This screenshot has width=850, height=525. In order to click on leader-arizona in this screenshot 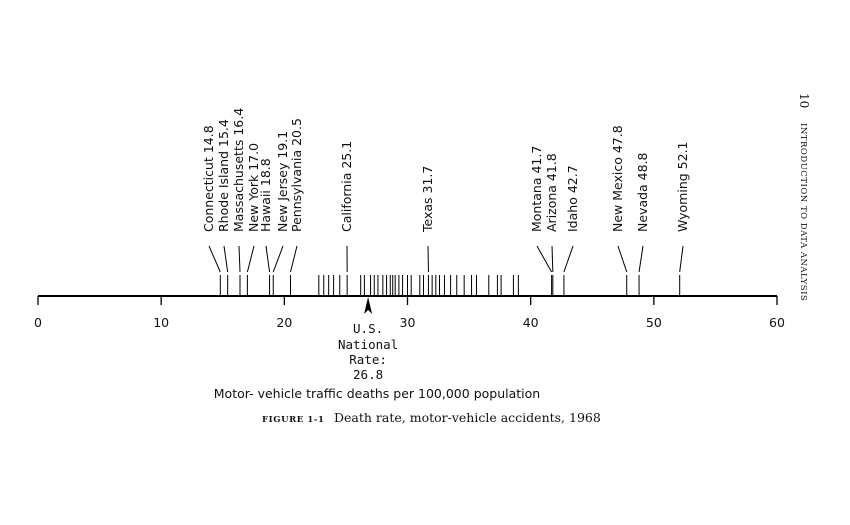, I will do `click(552, 259)`.